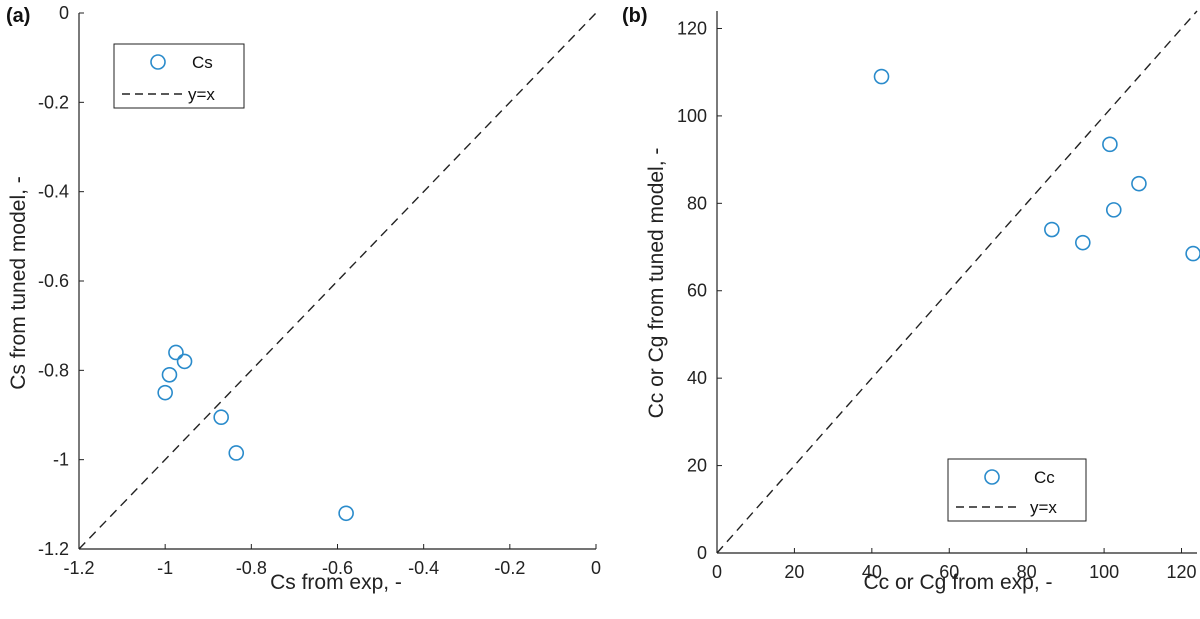 The width and height of the screenshot is (1200, 619). Describe the element at coordinates (53, 192) in the screenshot. I see `panel-a-y-tick-label: -0.4` at that location.